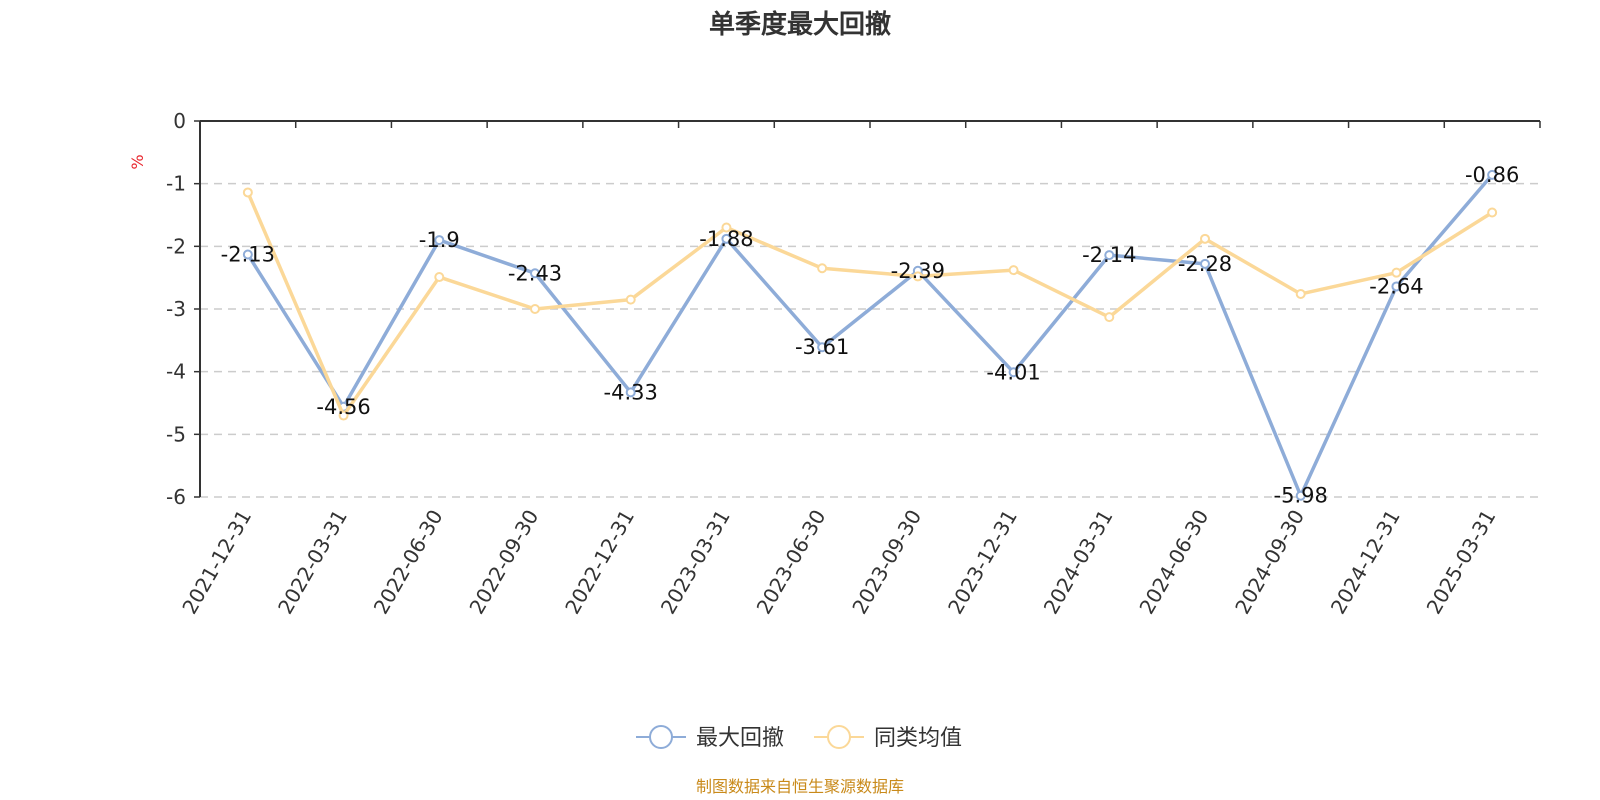 This screenshot has width=1600, height=800. I want to click on data-label: -1.88, so click(726, 239).